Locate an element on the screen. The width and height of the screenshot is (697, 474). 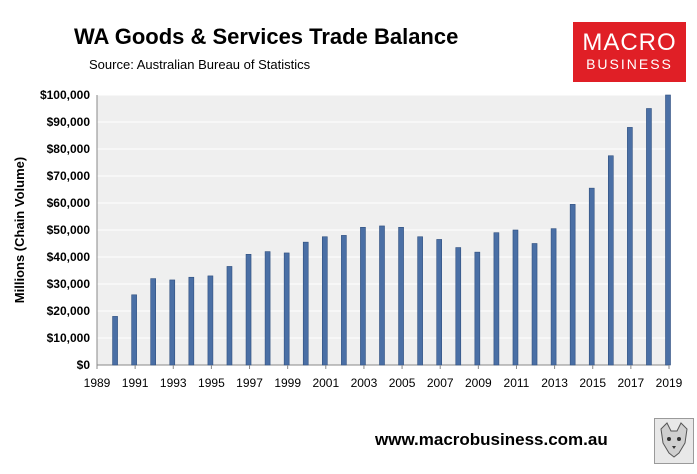
chart-title: WA Goods & Services Trade Balance is located at coordinates (266, 36).